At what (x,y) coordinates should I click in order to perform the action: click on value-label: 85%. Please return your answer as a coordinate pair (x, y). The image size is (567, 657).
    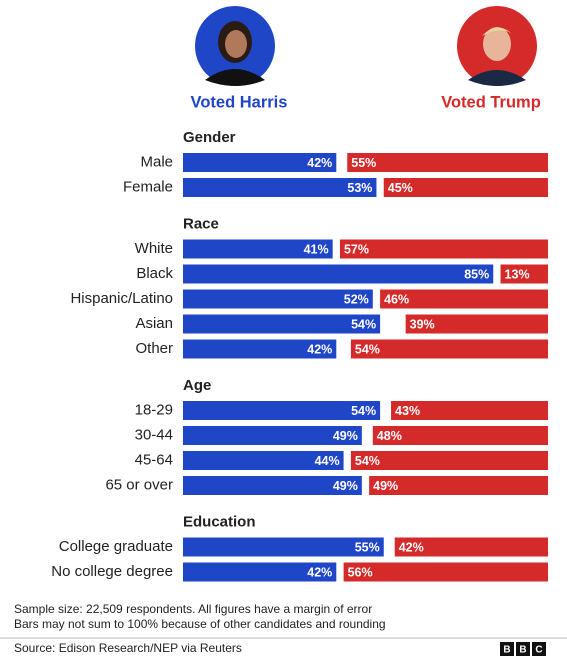
    Looking at the image, I should click on (476, 274).